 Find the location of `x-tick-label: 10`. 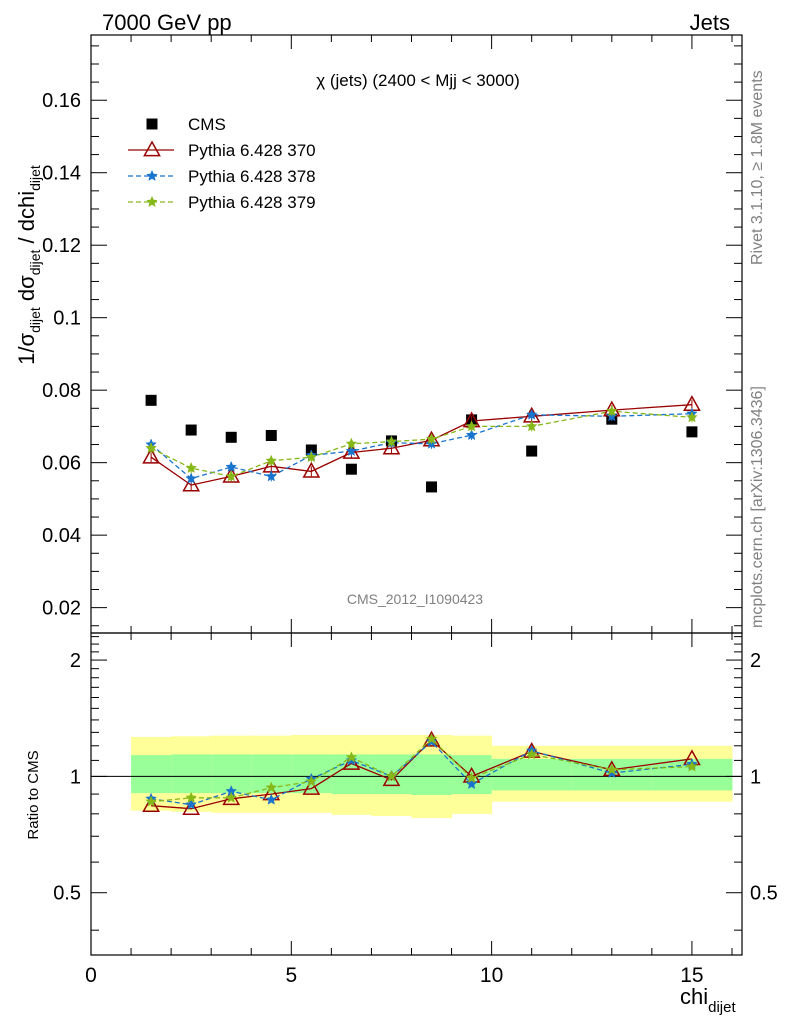

x-tick-label: 10 is located at coordinates (491, 975).